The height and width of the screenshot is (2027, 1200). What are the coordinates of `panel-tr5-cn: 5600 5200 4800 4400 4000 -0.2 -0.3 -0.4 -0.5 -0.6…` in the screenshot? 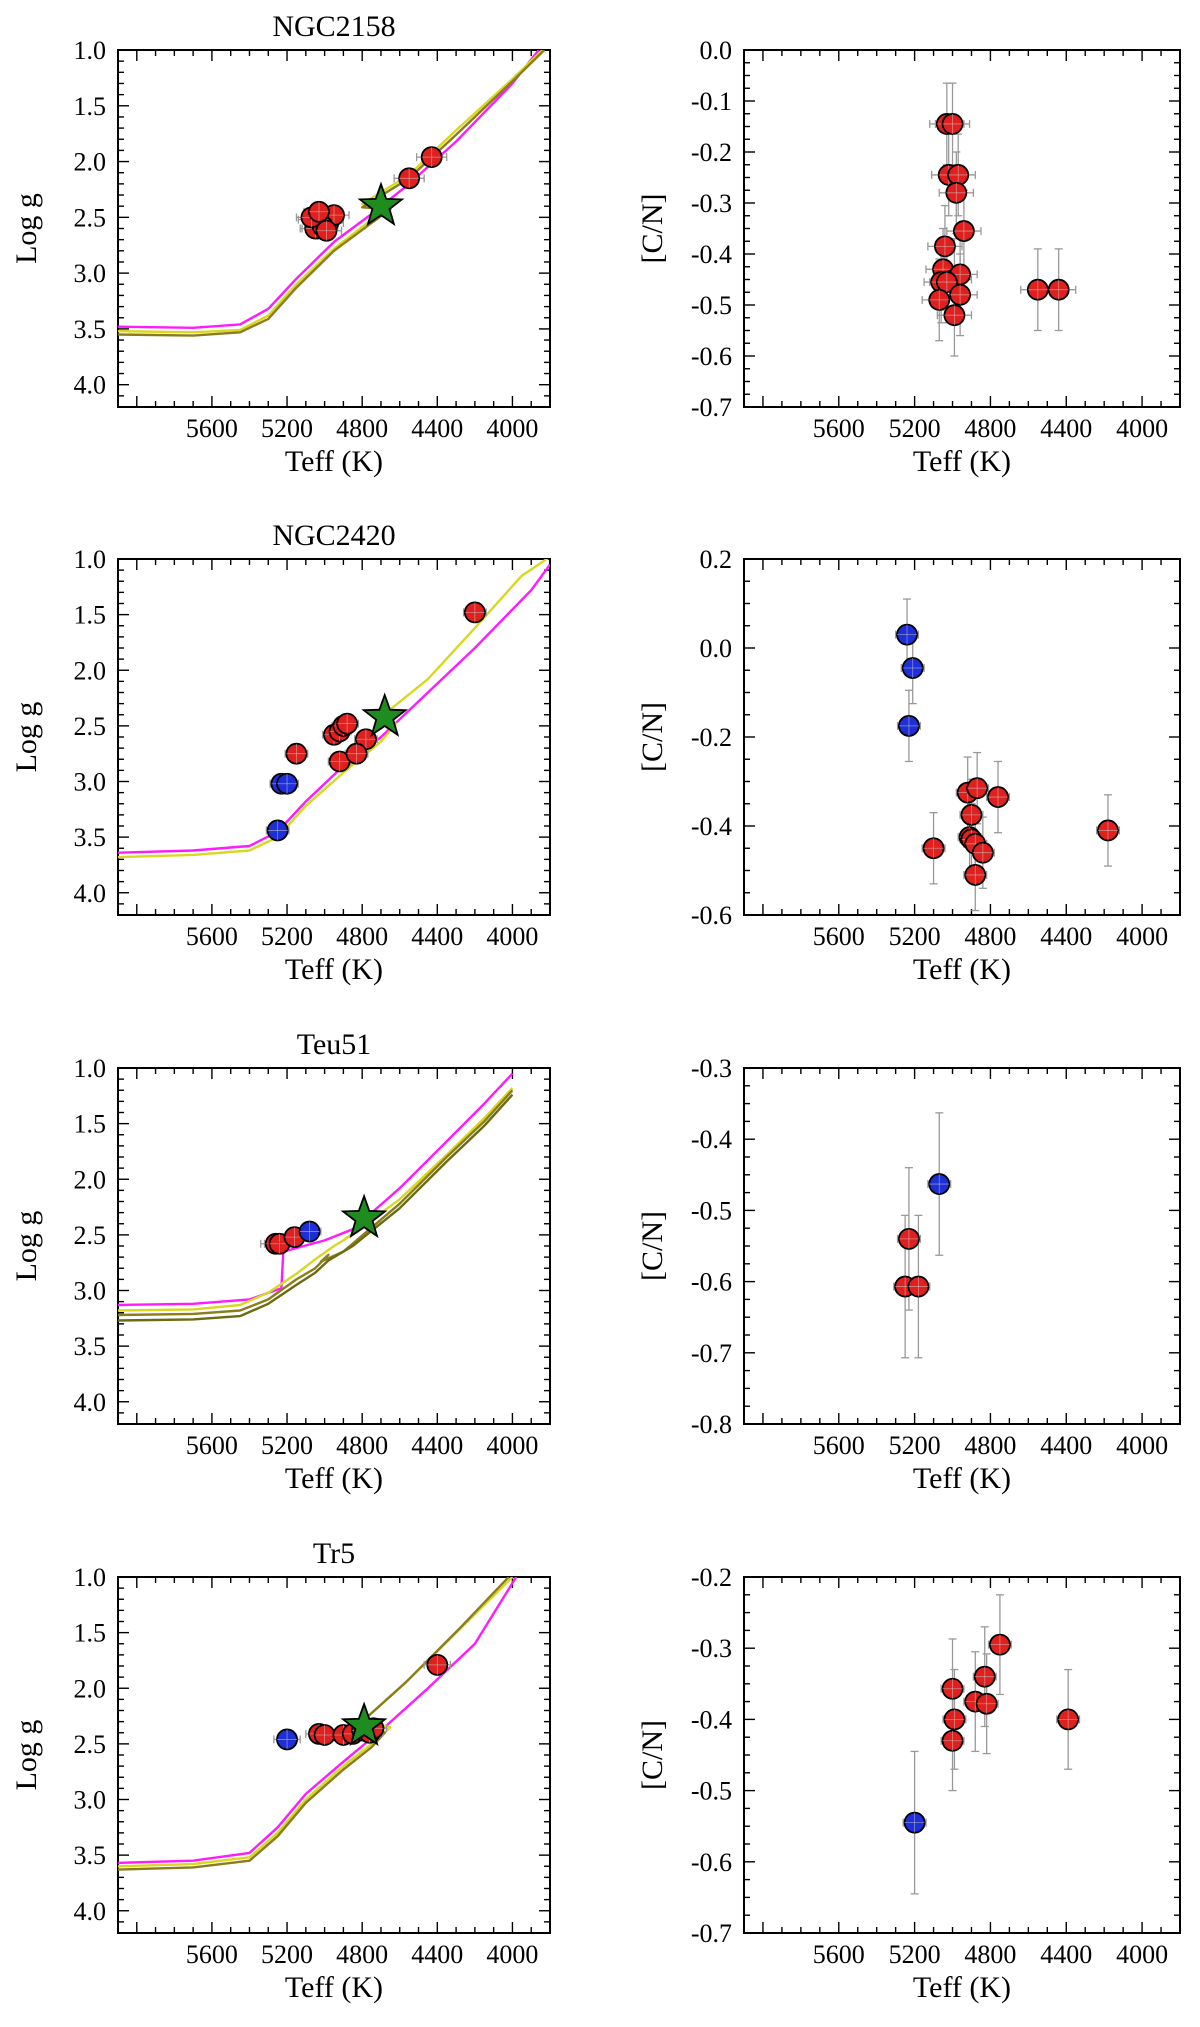 It's located at (908, 1783).